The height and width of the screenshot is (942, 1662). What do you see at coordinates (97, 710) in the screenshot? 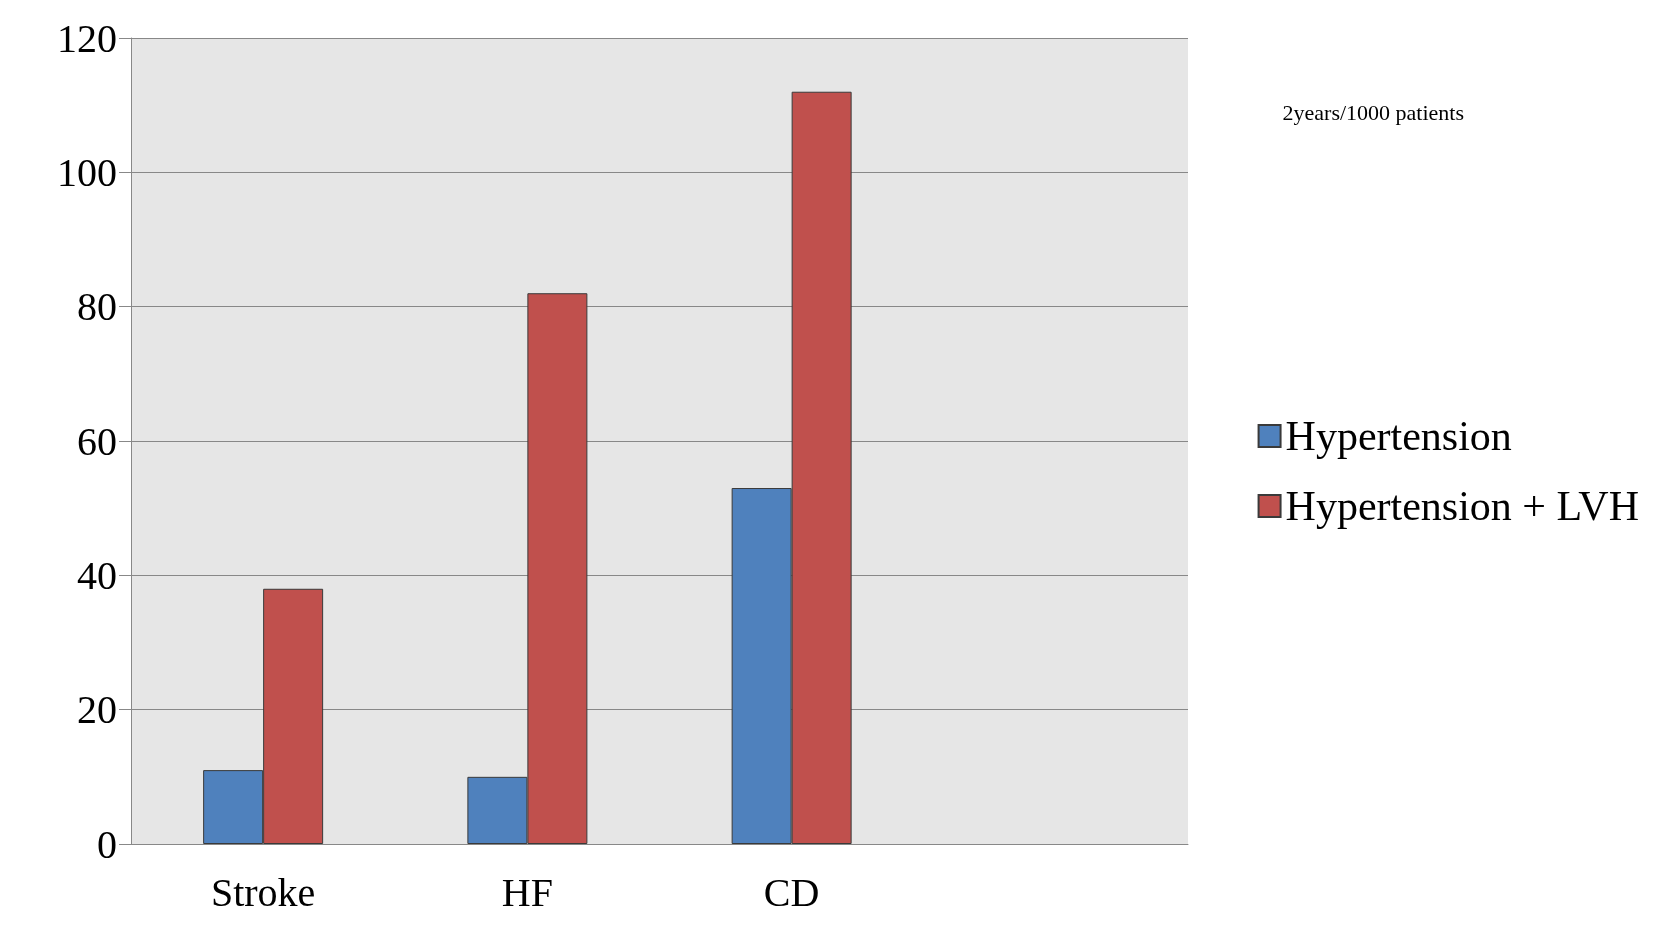
I see `y-tick-label: 20` at bounding box center [97, 710].